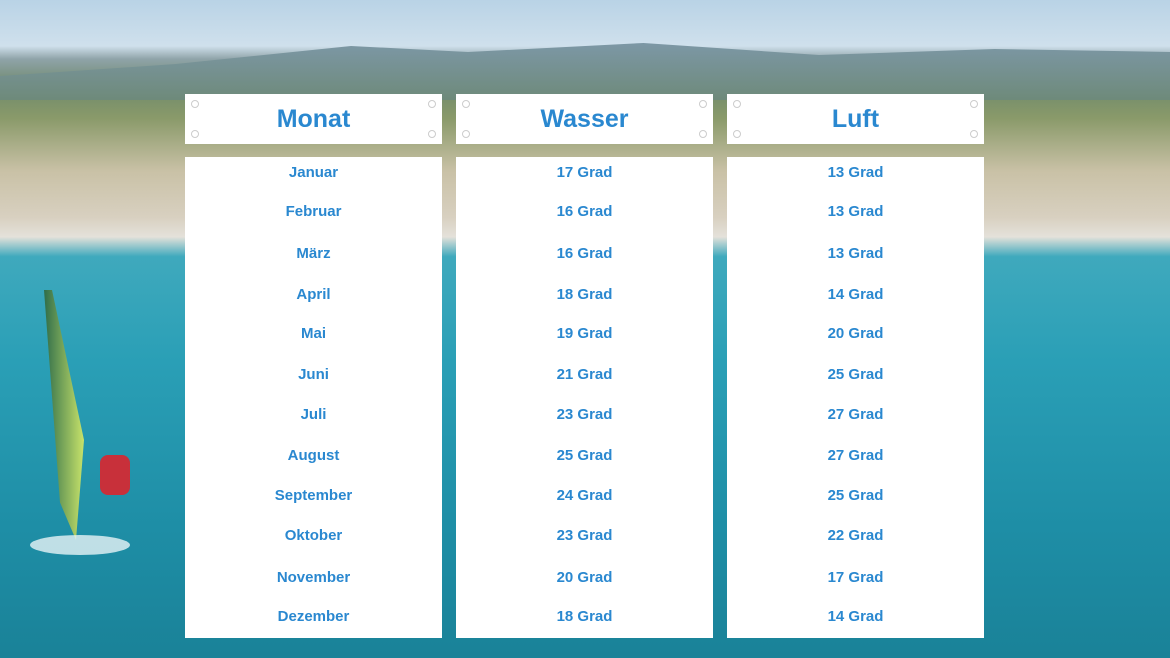  What do you see at coordinates (584, 172) in the screenshot?
I see `cell-water: 17 Grad` at bounding box center [584, 172].